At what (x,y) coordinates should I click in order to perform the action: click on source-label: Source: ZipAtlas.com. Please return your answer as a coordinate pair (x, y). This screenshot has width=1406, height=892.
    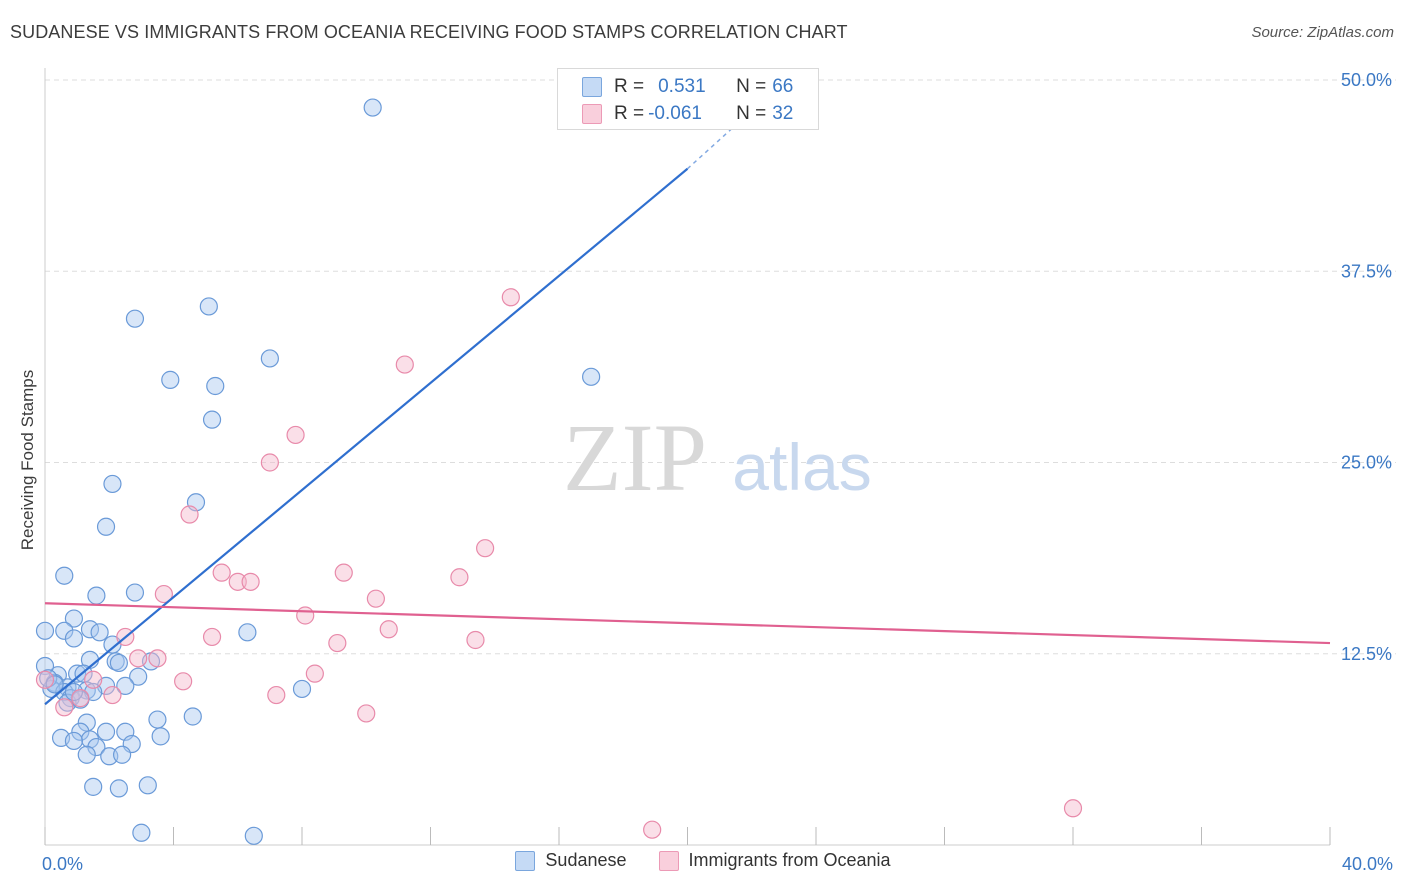
    Looking at the image, I should click on (1322, 32).